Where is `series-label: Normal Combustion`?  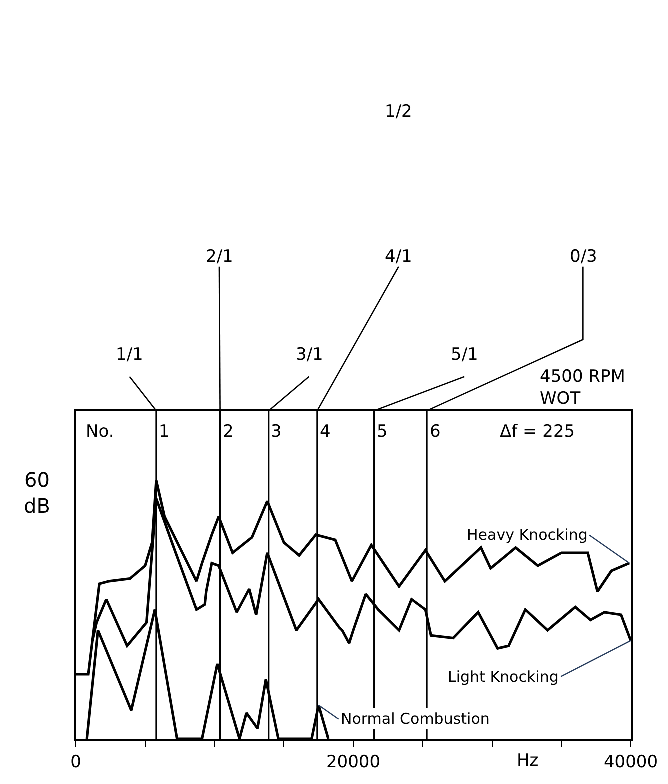 series-label: Normal Combustion is located at coordinates (415, 719).